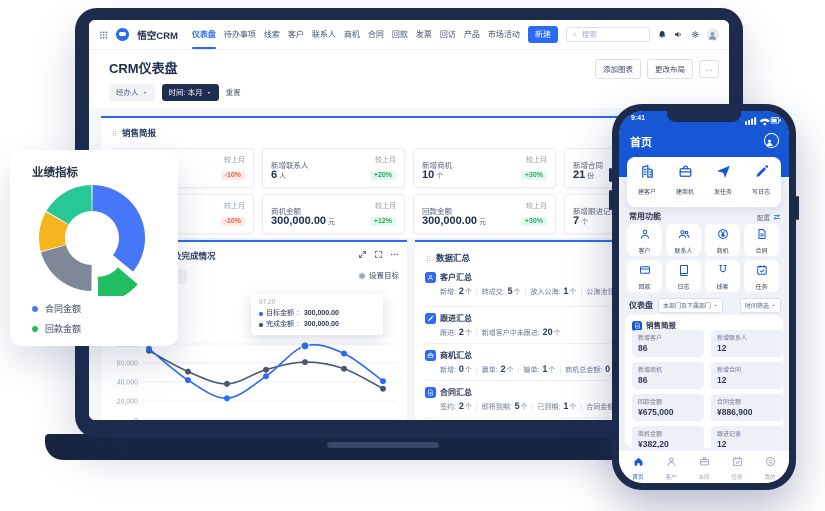 The width and height of the screenshot is (825, 511). What do you see at coordinates (190, 92) in the screenshot?
I see `time-filter: 时间: 本月` at bounding box center [190, 92].